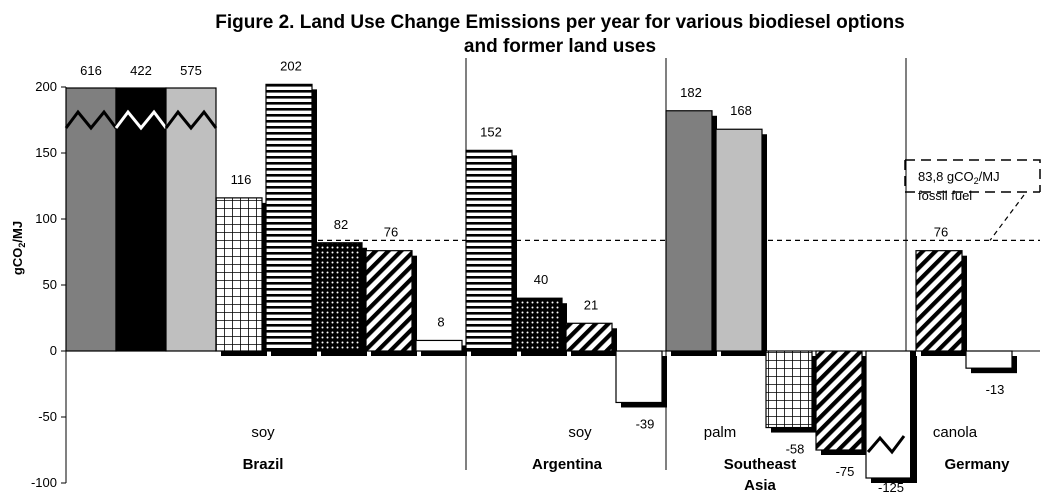 This screenshot has height=499, width=1056. What do you see at coordinates (913, 415) in the screenshot?
I see `bar-shadow` at bounding box center [913, 415].